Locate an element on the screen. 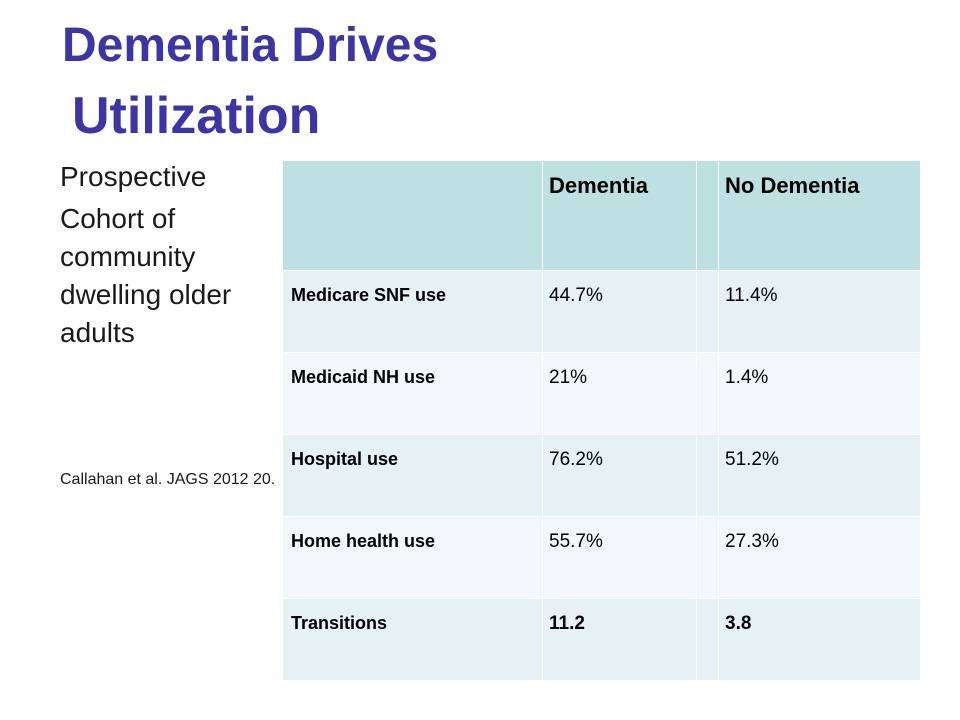  header-cell-empty is located at coordinates (412, 215).